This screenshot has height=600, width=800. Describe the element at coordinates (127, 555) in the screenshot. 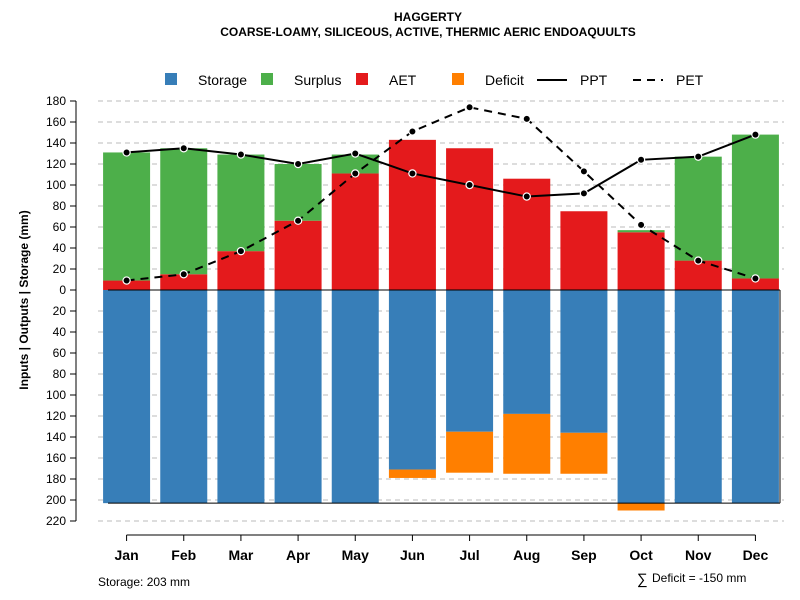

I see `x-tick-label: Jan` at that location.